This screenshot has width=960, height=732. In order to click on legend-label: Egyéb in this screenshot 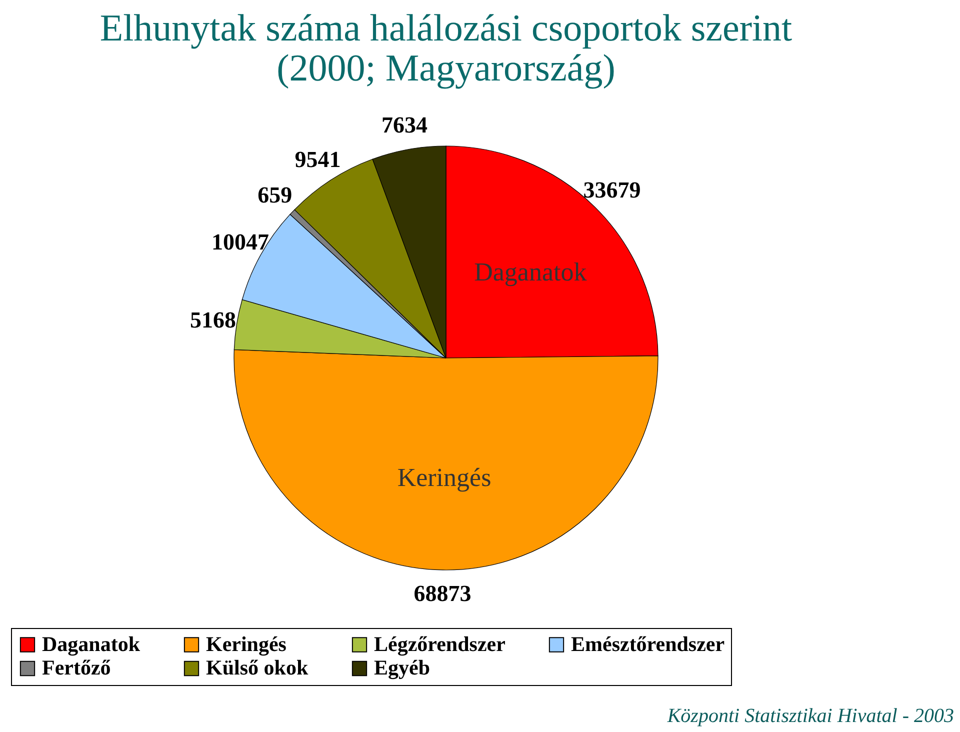, I will do `click(402, 668)`.